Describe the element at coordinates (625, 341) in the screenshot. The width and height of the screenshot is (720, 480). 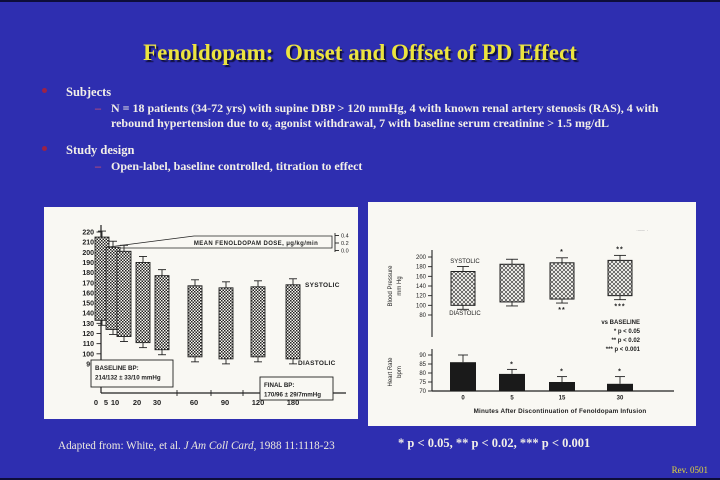
I see `svg-text: ** p < 0.02` at that location.